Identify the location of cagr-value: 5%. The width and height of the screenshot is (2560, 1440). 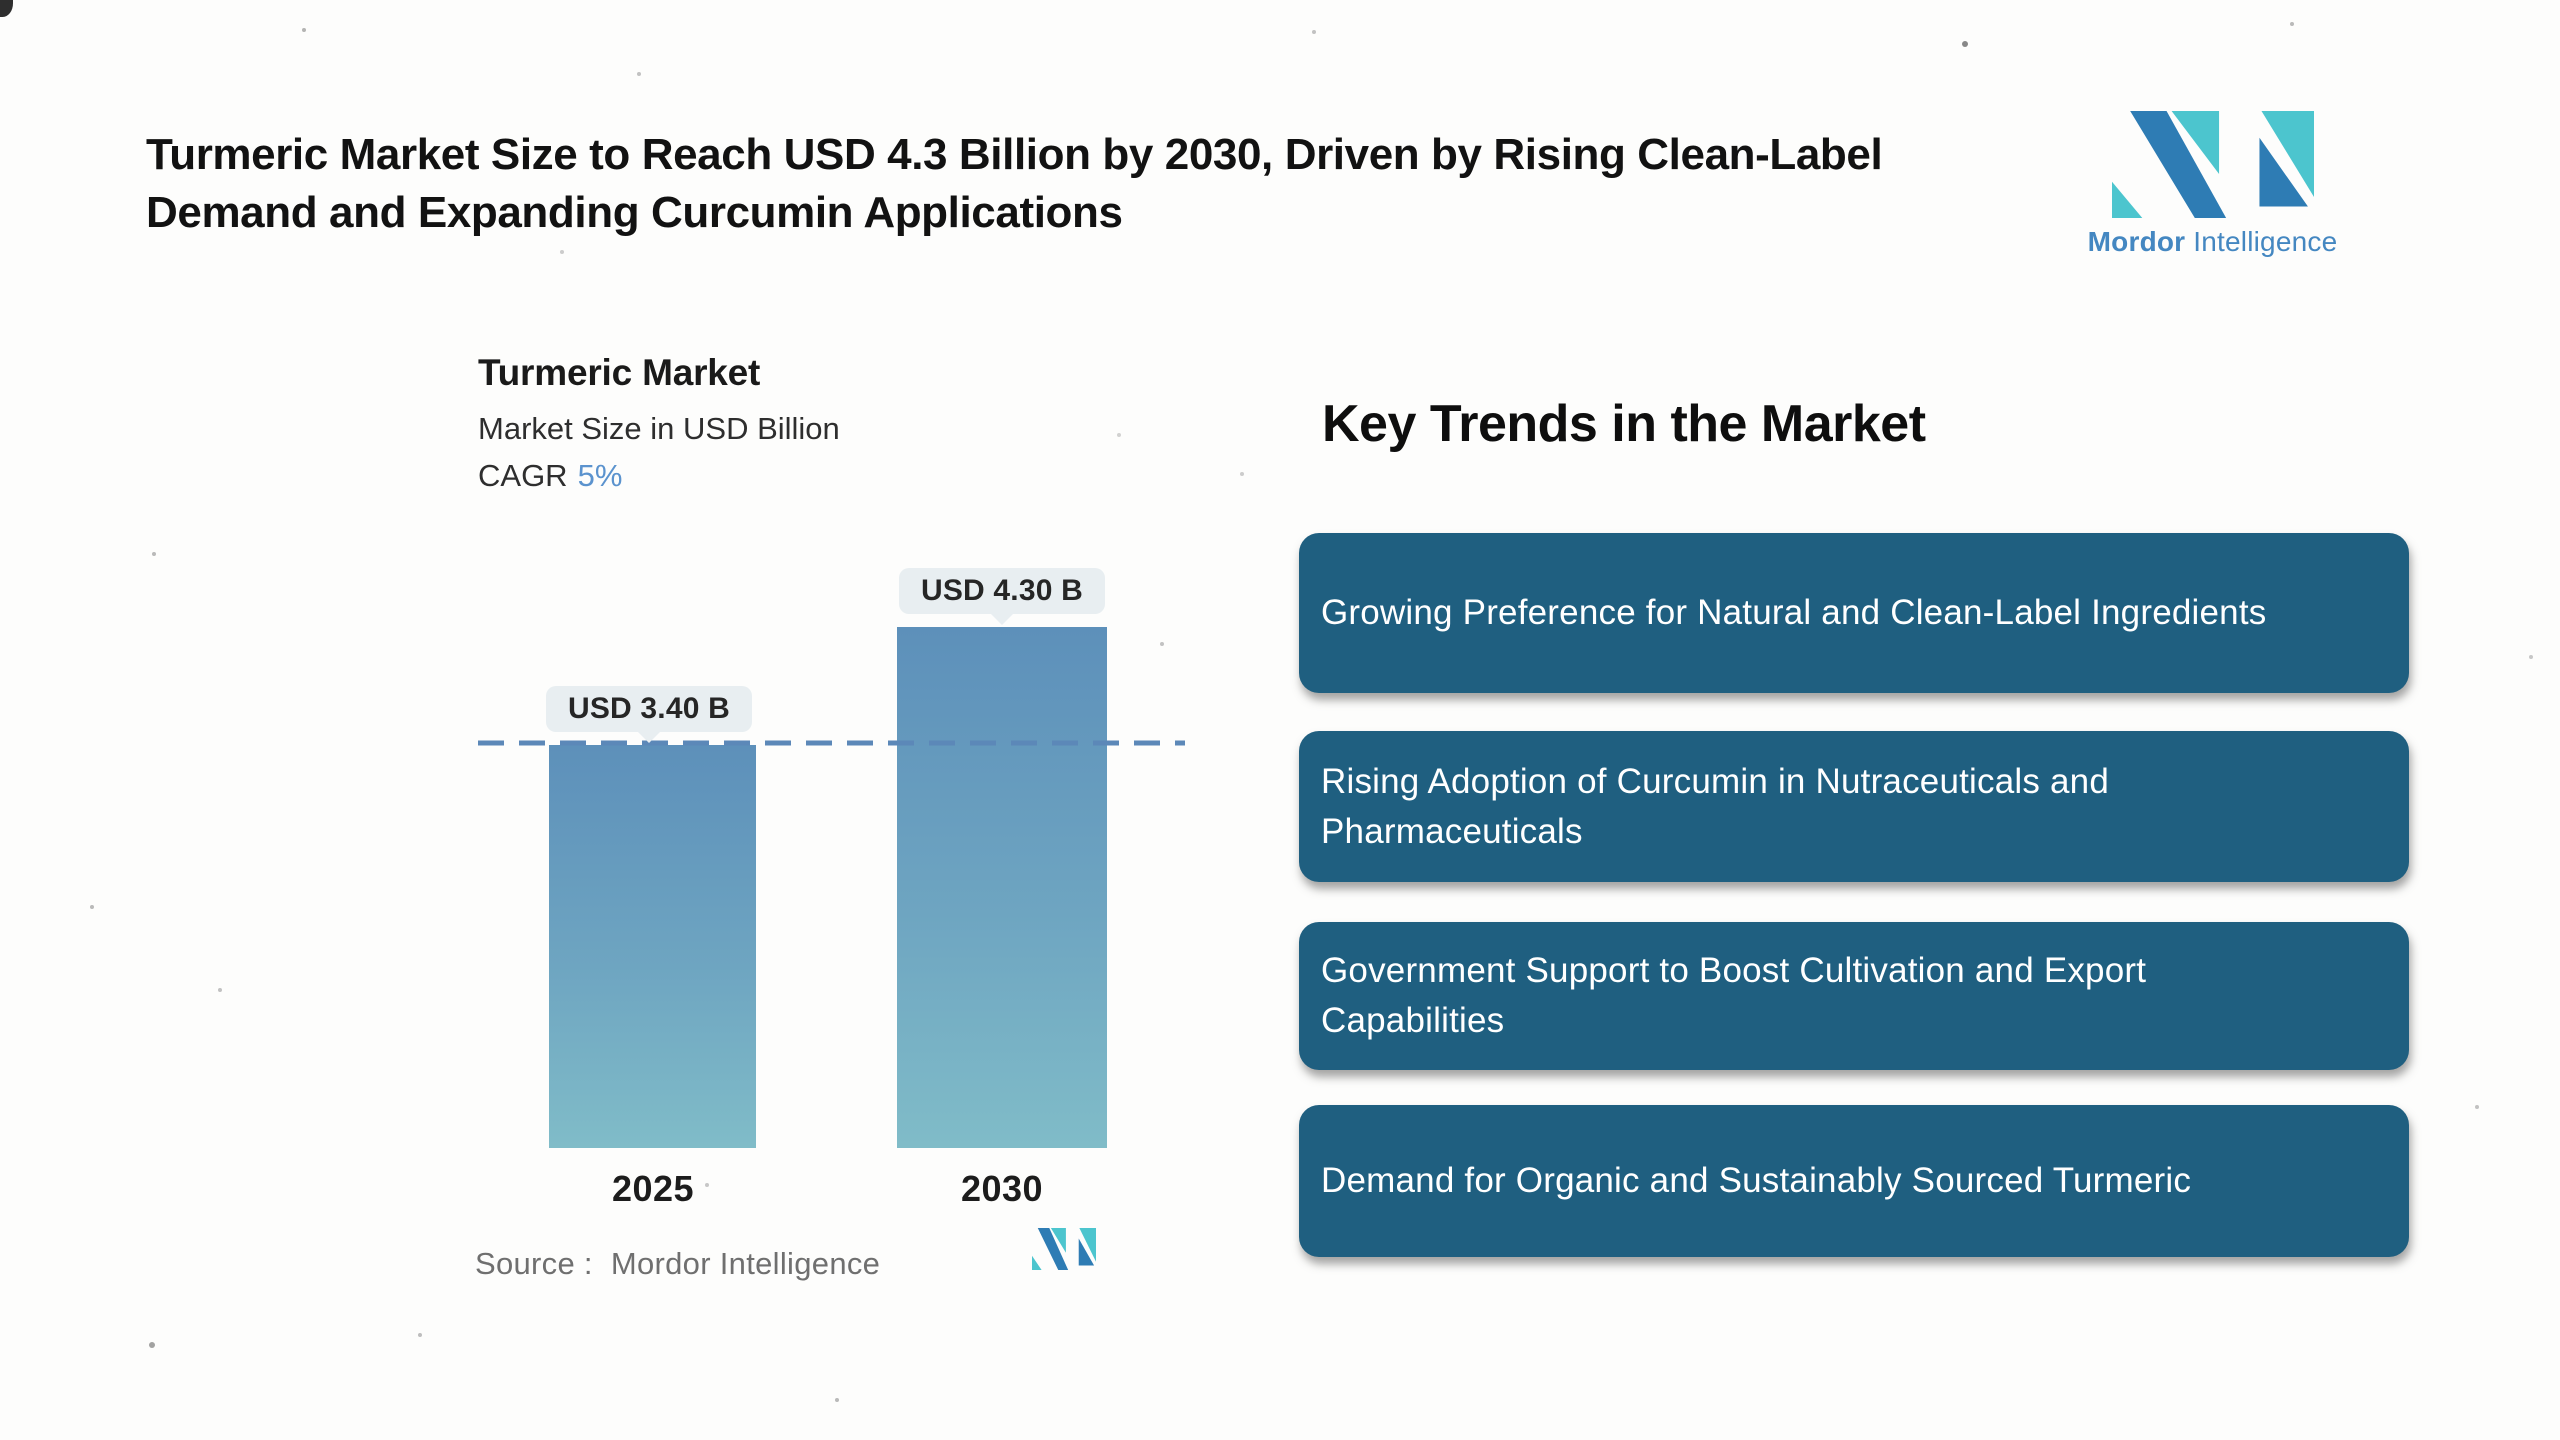
(600, 475).